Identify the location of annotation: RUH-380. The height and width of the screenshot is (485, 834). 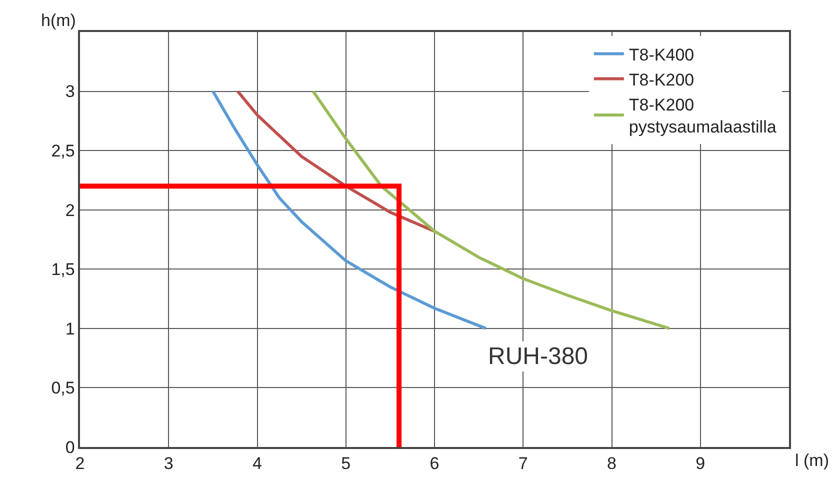
(538, 356).